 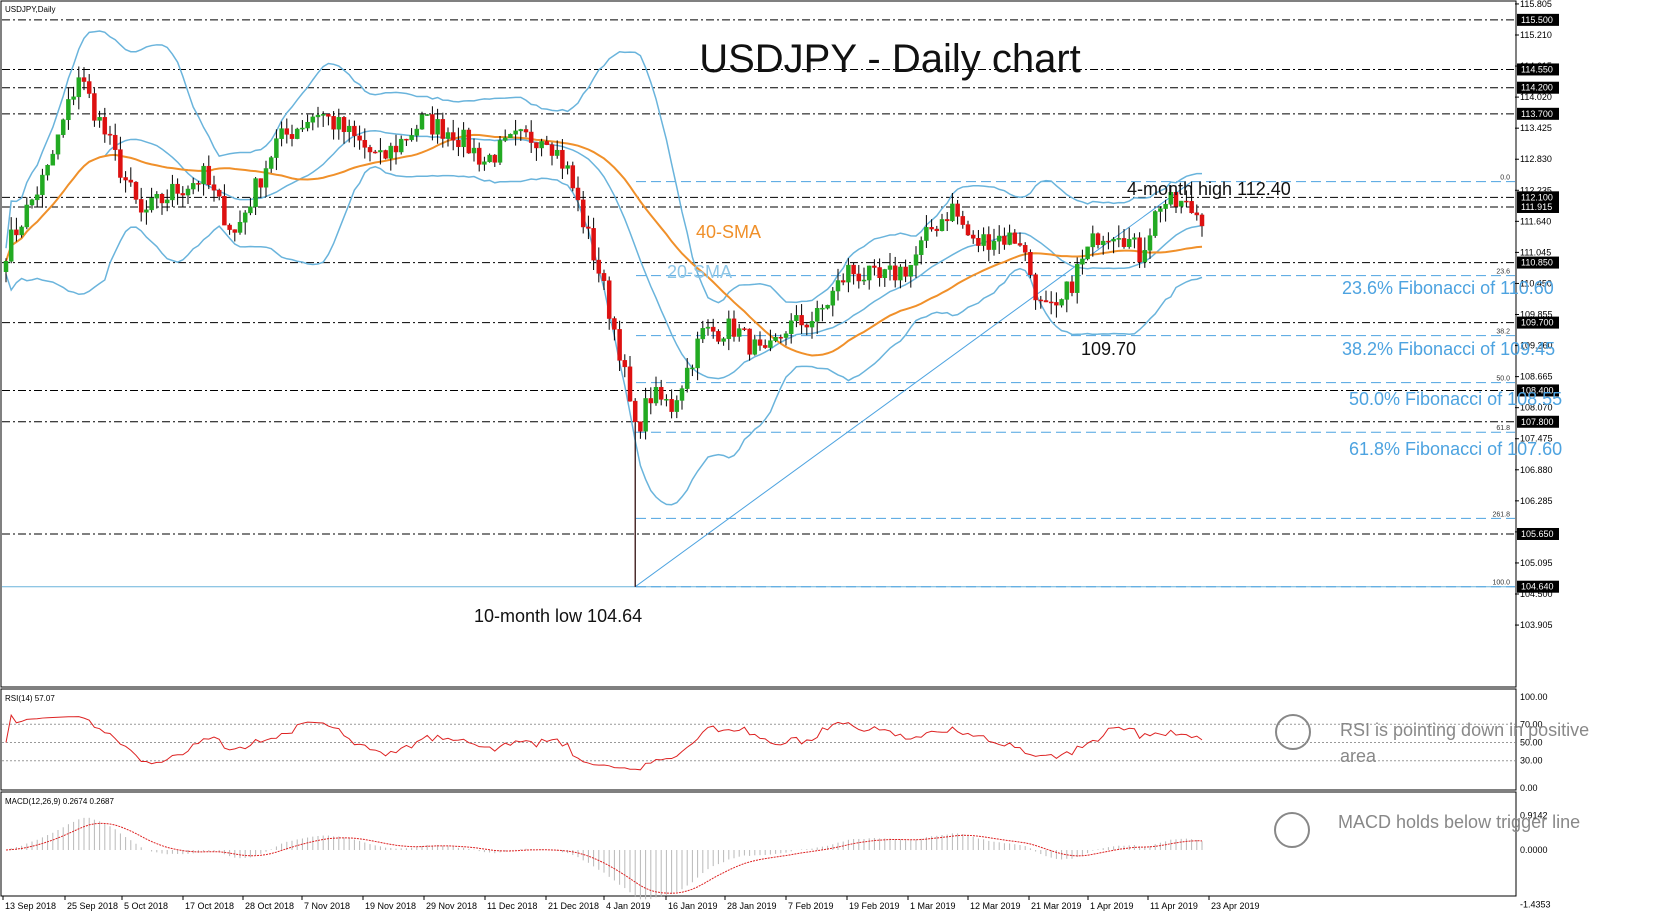 What do you see at coordinates (1056, 906) in the screenshot?
I see `x-tick-label-17: 21 Mar 2019` at bounding box center [1056, 906].